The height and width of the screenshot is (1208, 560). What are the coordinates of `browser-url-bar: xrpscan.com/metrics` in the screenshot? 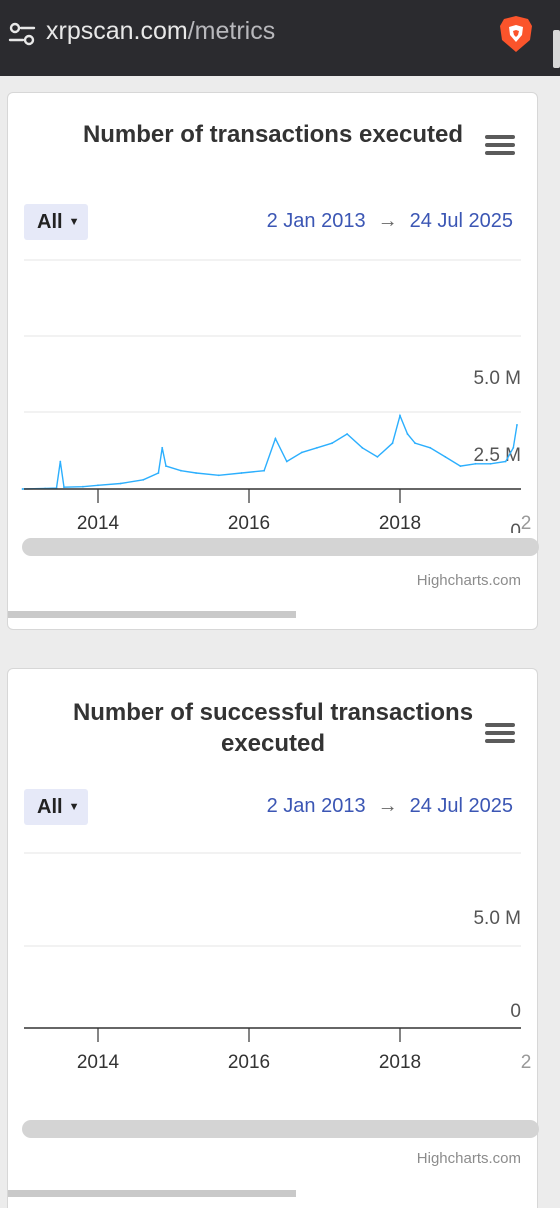 It's located at (280, 38).